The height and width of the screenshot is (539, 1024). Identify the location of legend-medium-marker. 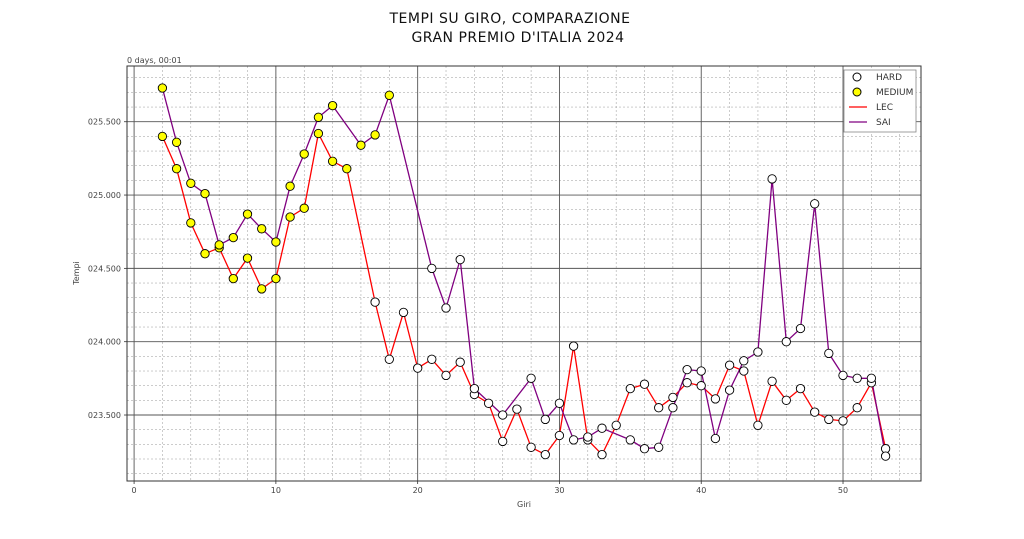
(857, 92).